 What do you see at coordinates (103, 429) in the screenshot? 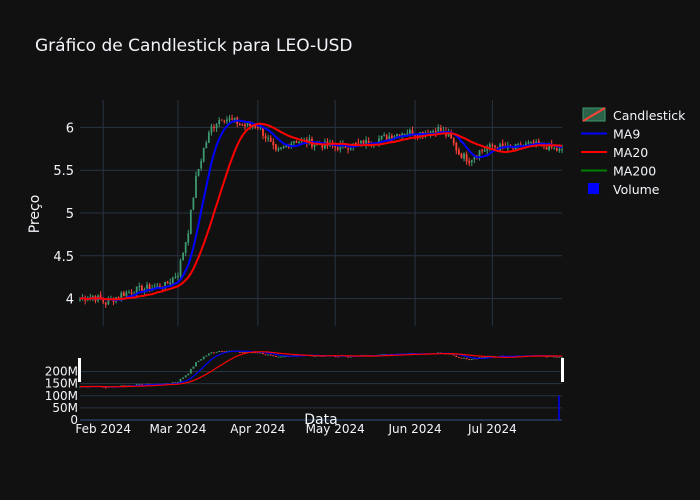
I see `x-tick-label: Feb 2024` at bounding box center [103, 429].